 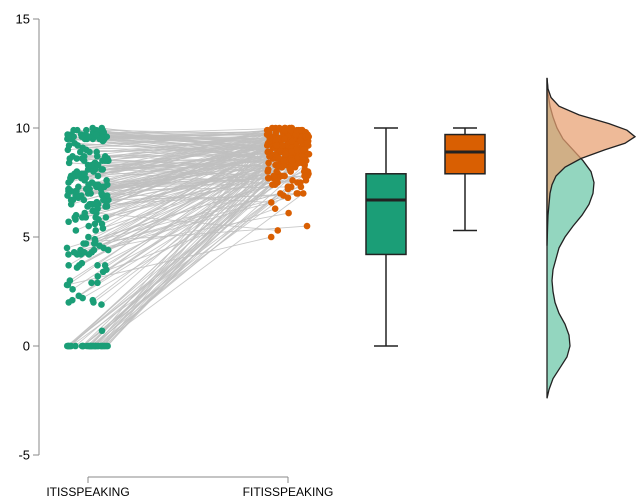 I want to click on y-tick-label: 15, so click(x=23, y=19).